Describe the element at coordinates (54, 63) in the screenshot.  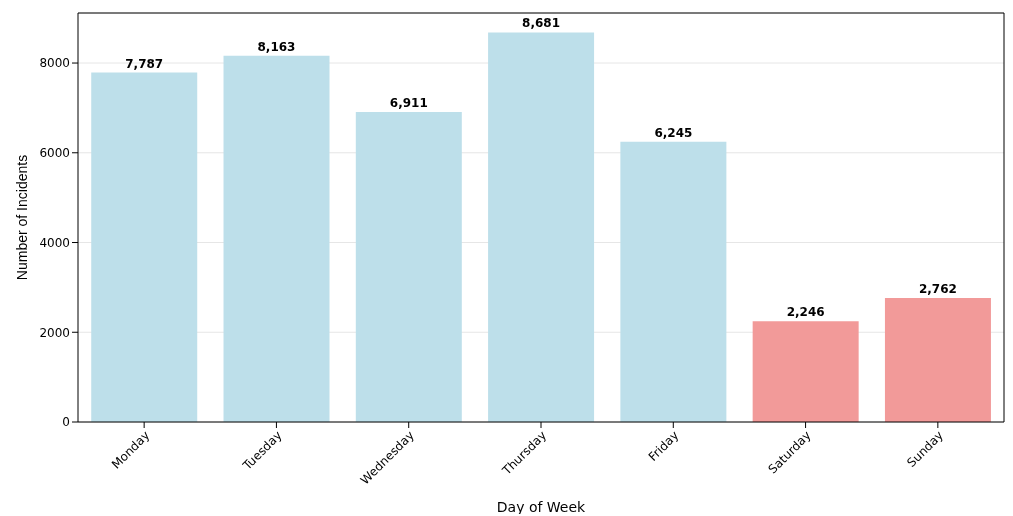
I see `y-tick-label: 8000` at that location.